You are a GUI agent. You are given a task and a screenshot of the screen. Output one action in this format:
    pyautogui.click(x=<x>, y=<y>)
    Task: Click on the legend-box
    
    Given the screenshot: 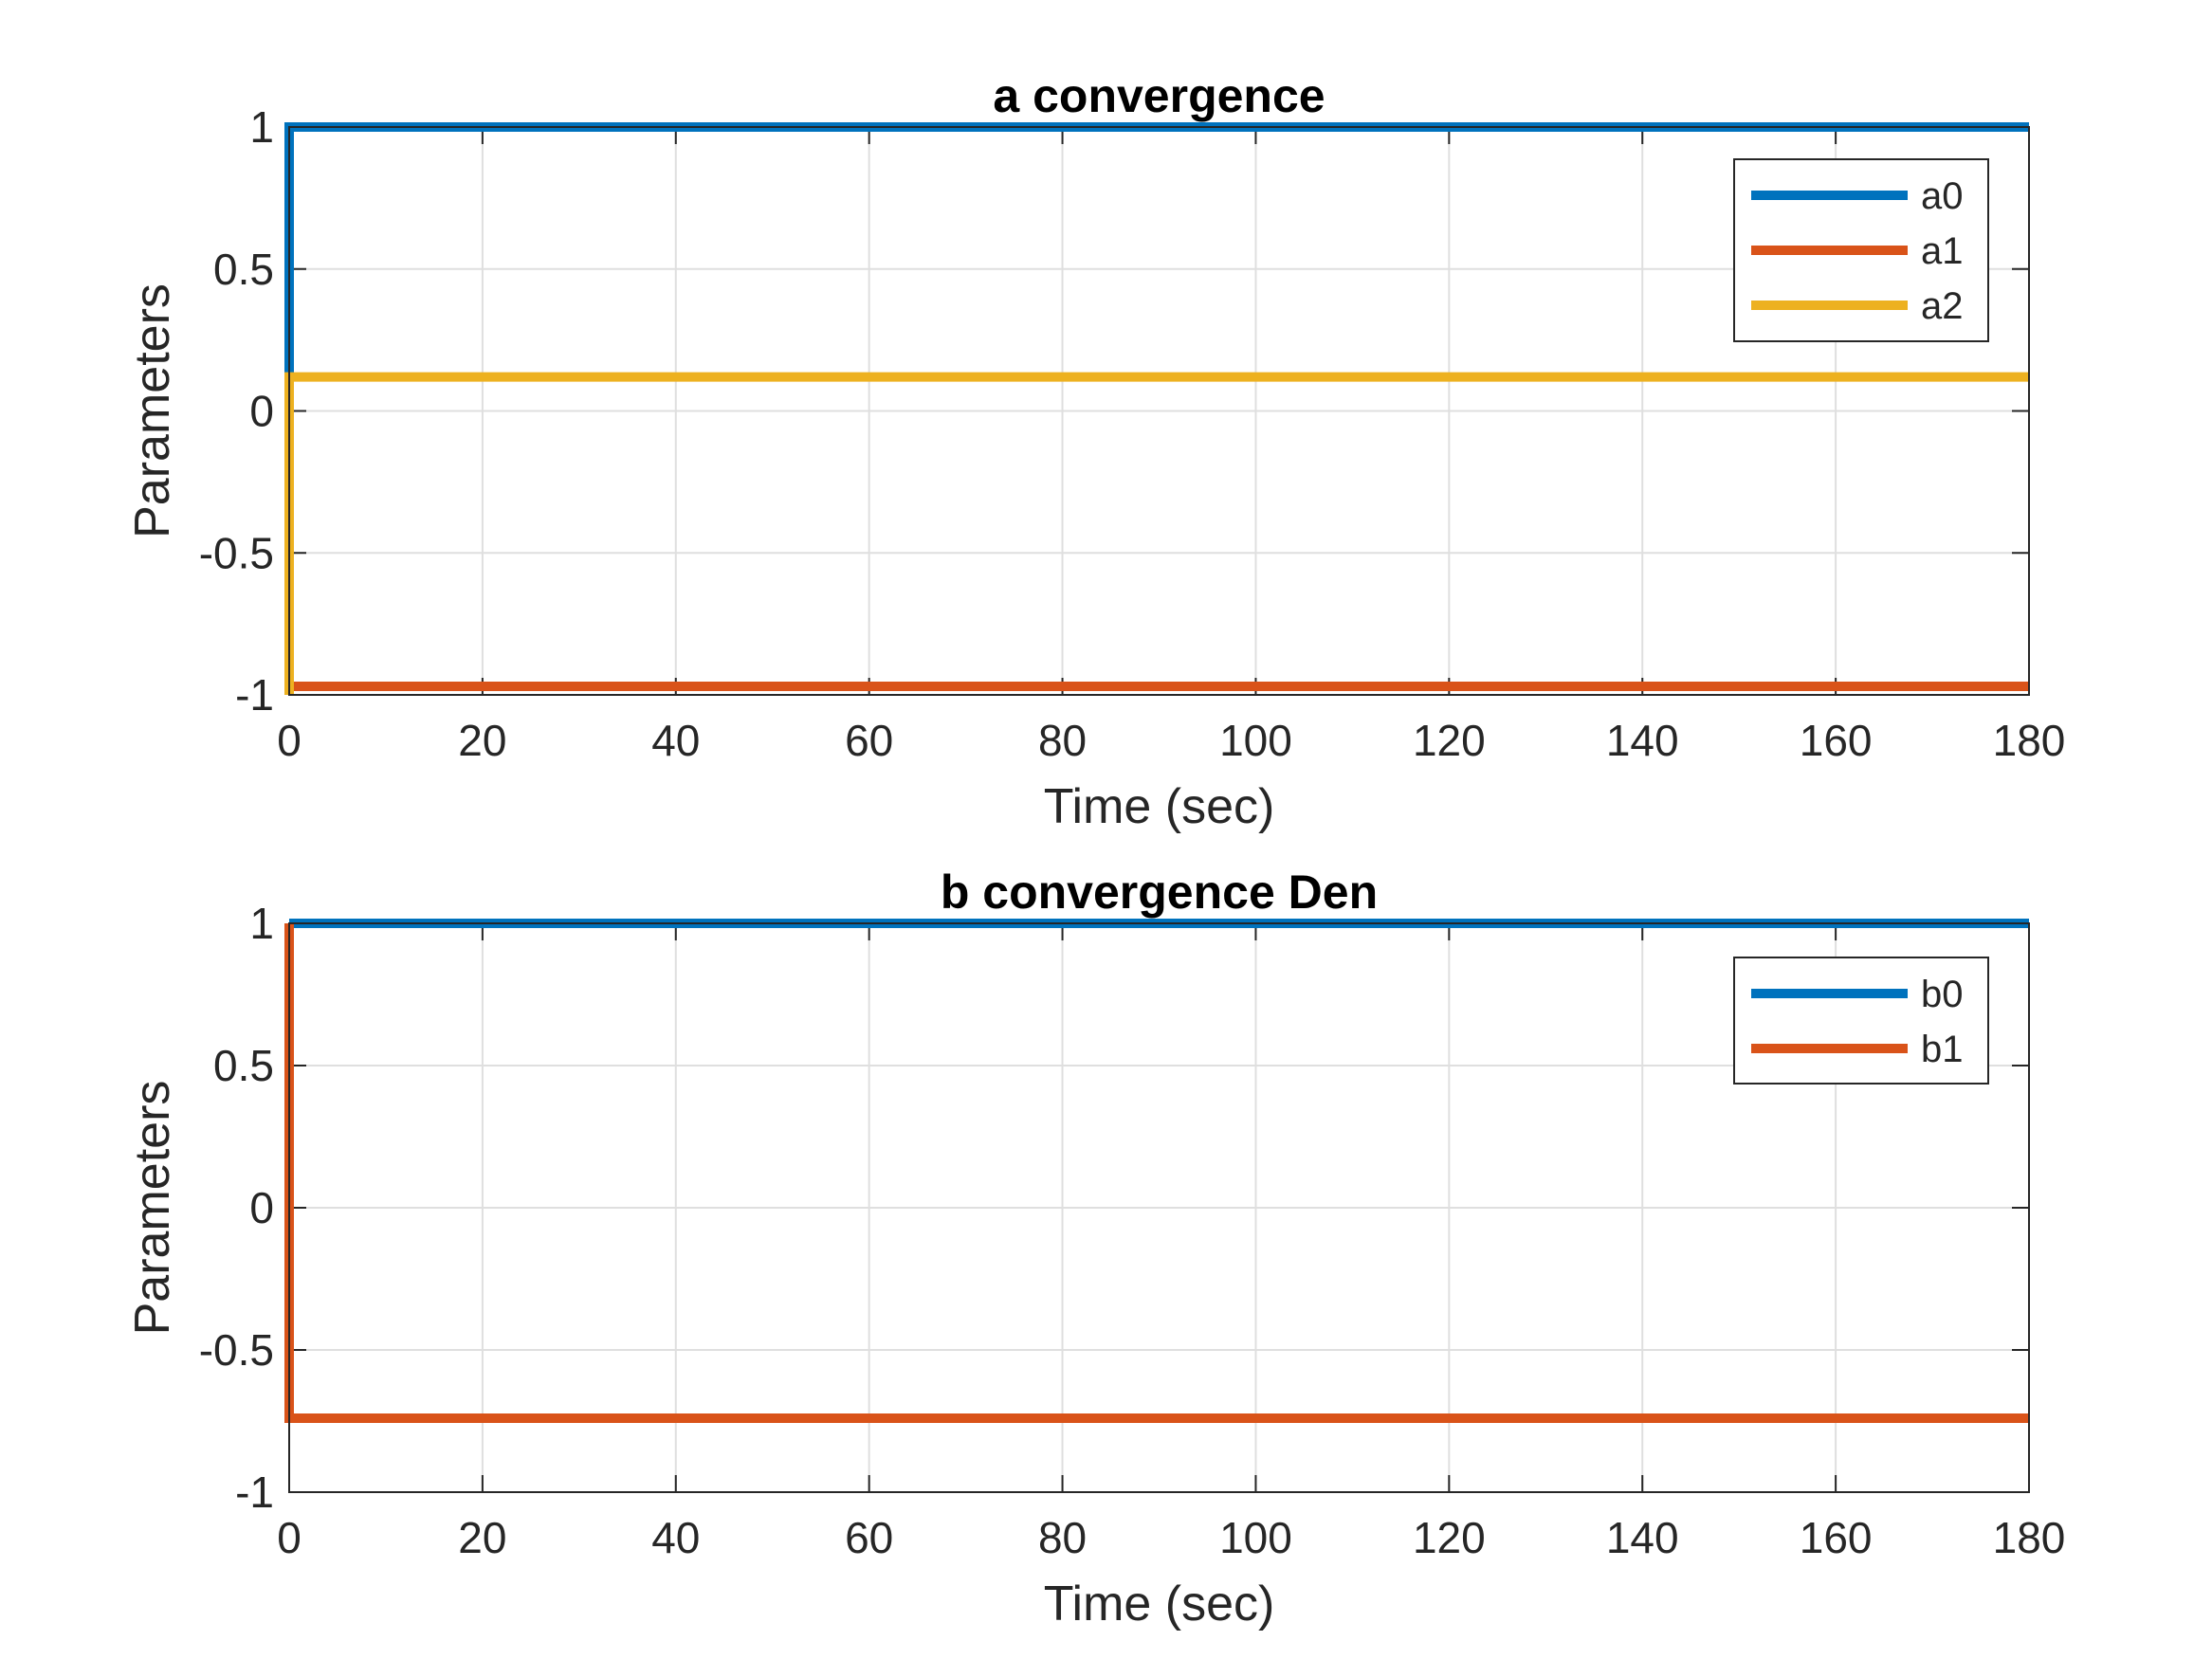 What is the action you would take?
    pyautogui.click(x=1861, y=1021)
    